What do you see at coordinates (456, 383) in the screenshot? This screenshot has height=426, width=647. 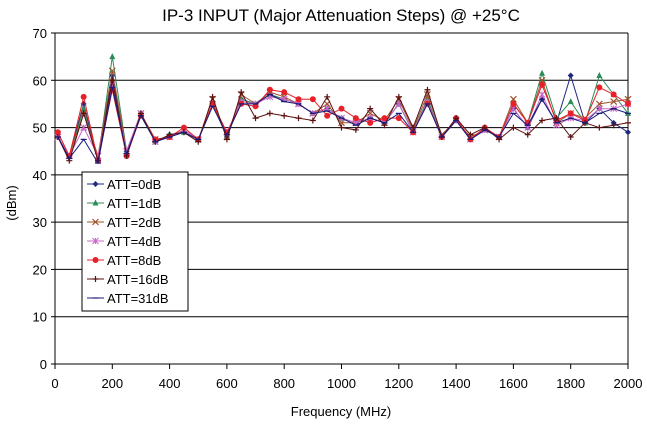 I see `x-tick-label: 1400` at bounding box center [456, 383].